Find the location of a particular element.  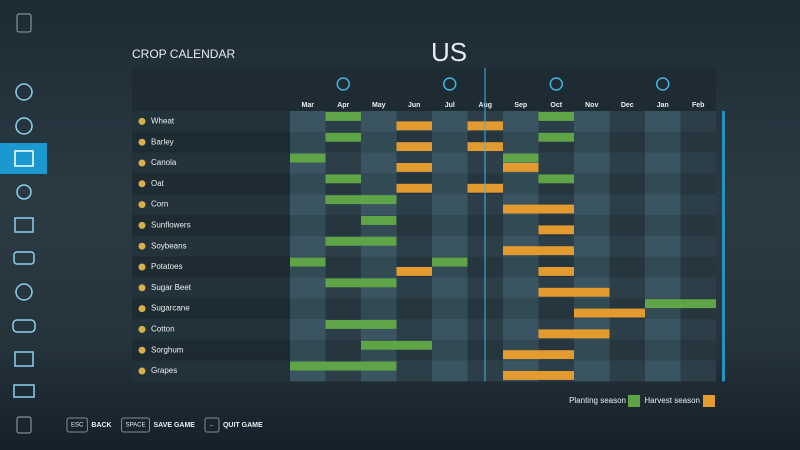

month-label: May is located at coordinates (379, 105).